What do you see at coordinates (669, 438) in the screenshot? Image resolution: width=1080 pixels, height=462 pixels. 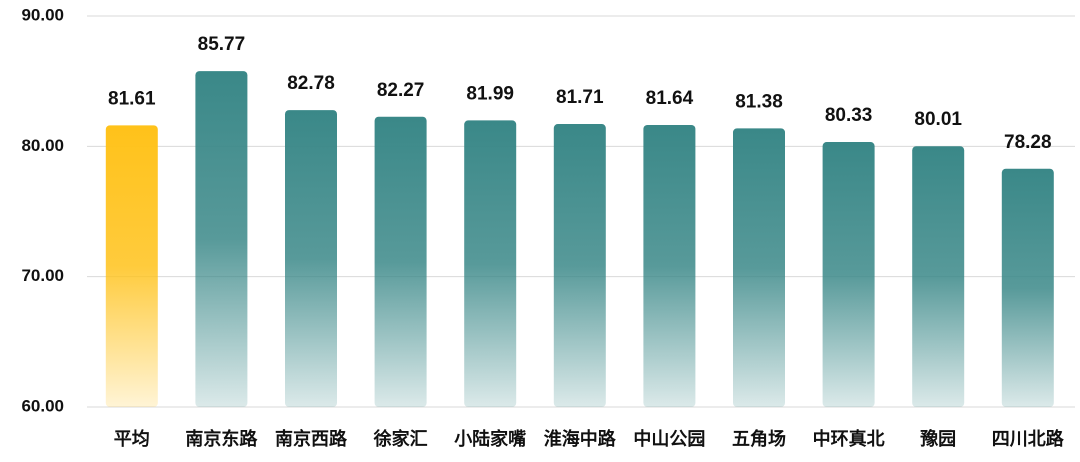 I see `x-tick-label: 中山公园` at bounding box center [669, 438].